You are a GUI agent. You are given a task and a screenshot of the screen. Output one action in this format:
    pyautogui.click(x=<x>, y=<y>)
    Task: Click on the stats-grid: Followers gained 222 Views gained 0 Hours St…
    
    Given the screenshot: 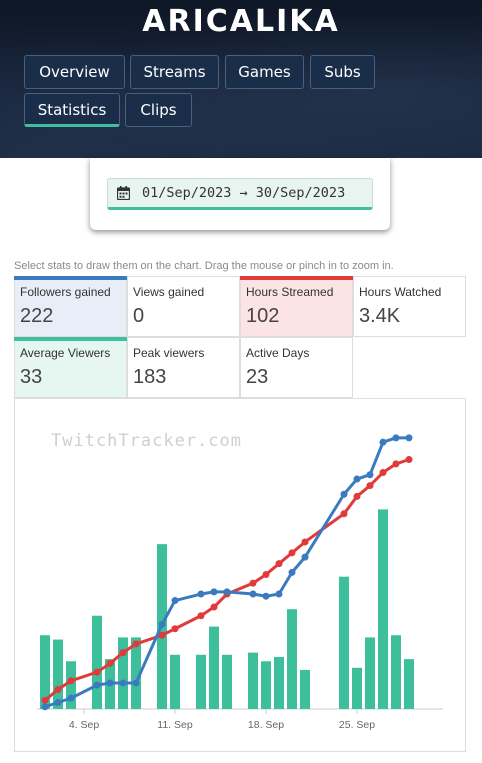 What is the action you would take?
    pyautogui.click(x=240, y=337)
    